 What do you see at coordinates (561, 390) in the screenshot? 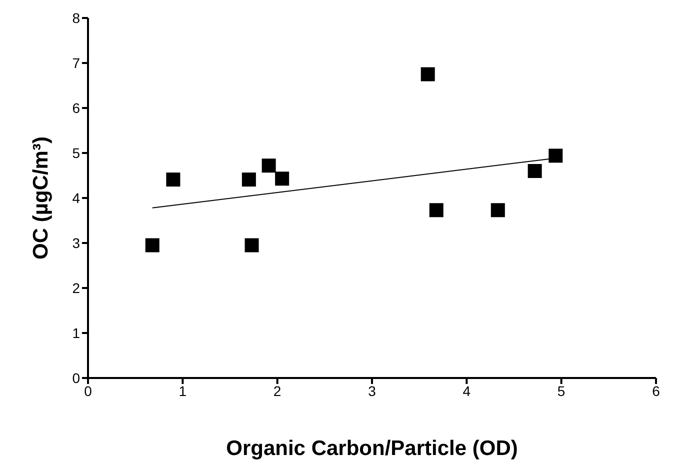
I see `x-tick-label: 5` at bounding box center [561, 390].